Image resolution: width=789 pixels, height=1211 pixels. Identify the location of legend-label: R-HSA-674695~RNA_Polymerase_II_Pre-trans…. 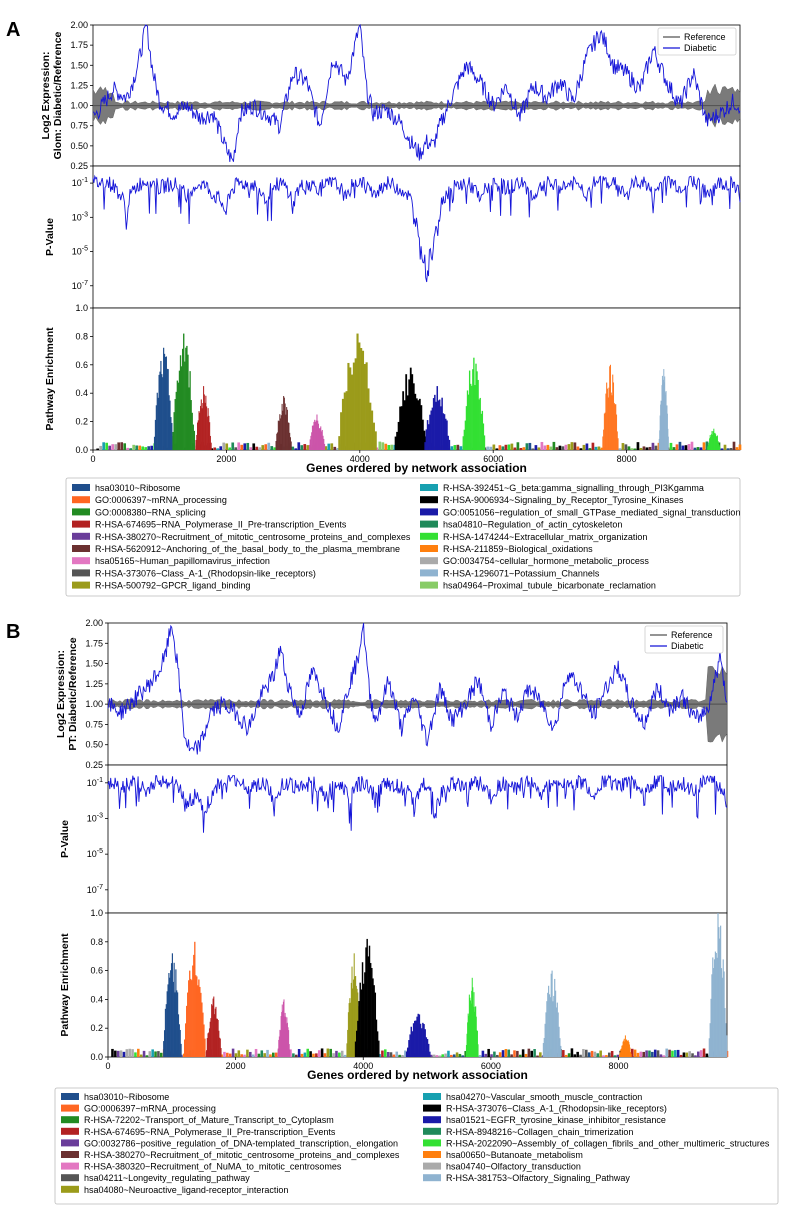
(221, 525).